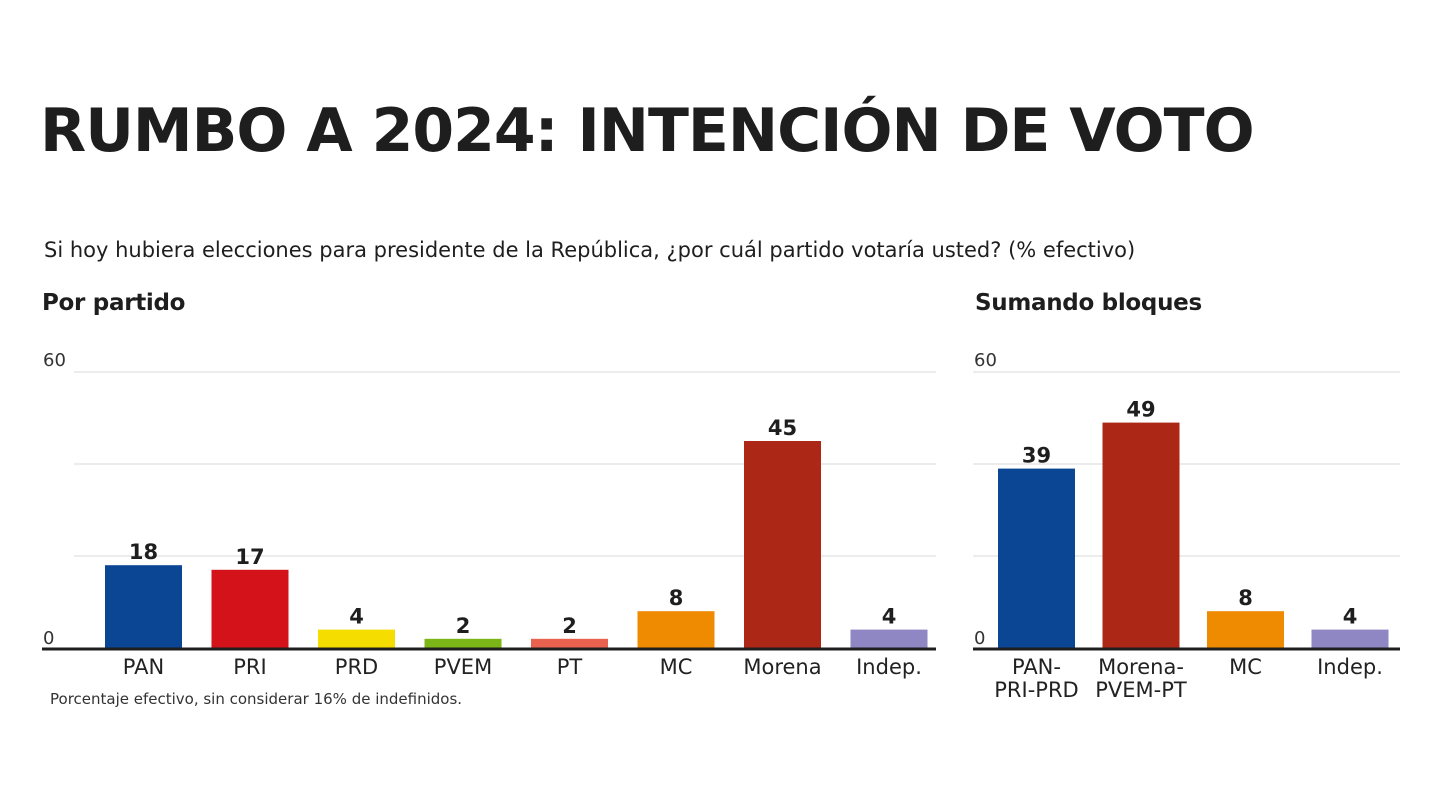 Image resolution: width=1440 pixels, height=811 pixels. I want to click on chart-title: RUMBO A 2024: INTENCIÓN DE VOTO, so click(647, 131).